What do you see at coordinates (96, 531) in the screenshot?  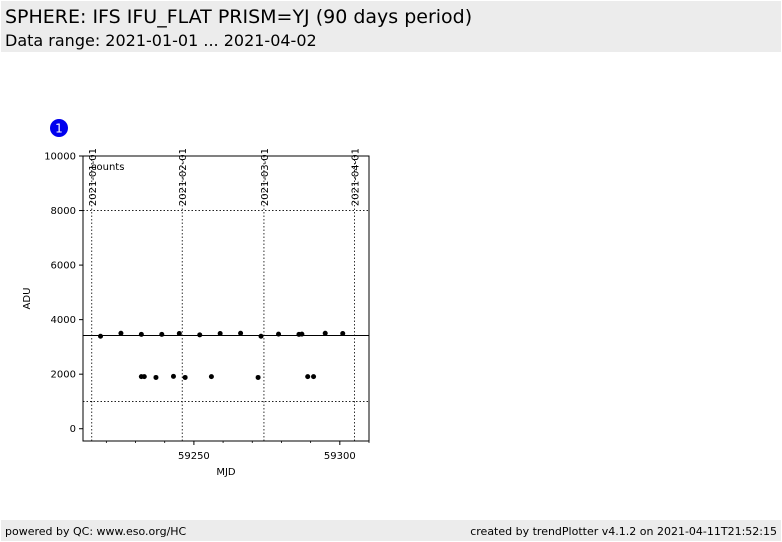 I see `footer-powered-by: powered by QC: www.eso.org/HC` at bounding box center [96, 531].